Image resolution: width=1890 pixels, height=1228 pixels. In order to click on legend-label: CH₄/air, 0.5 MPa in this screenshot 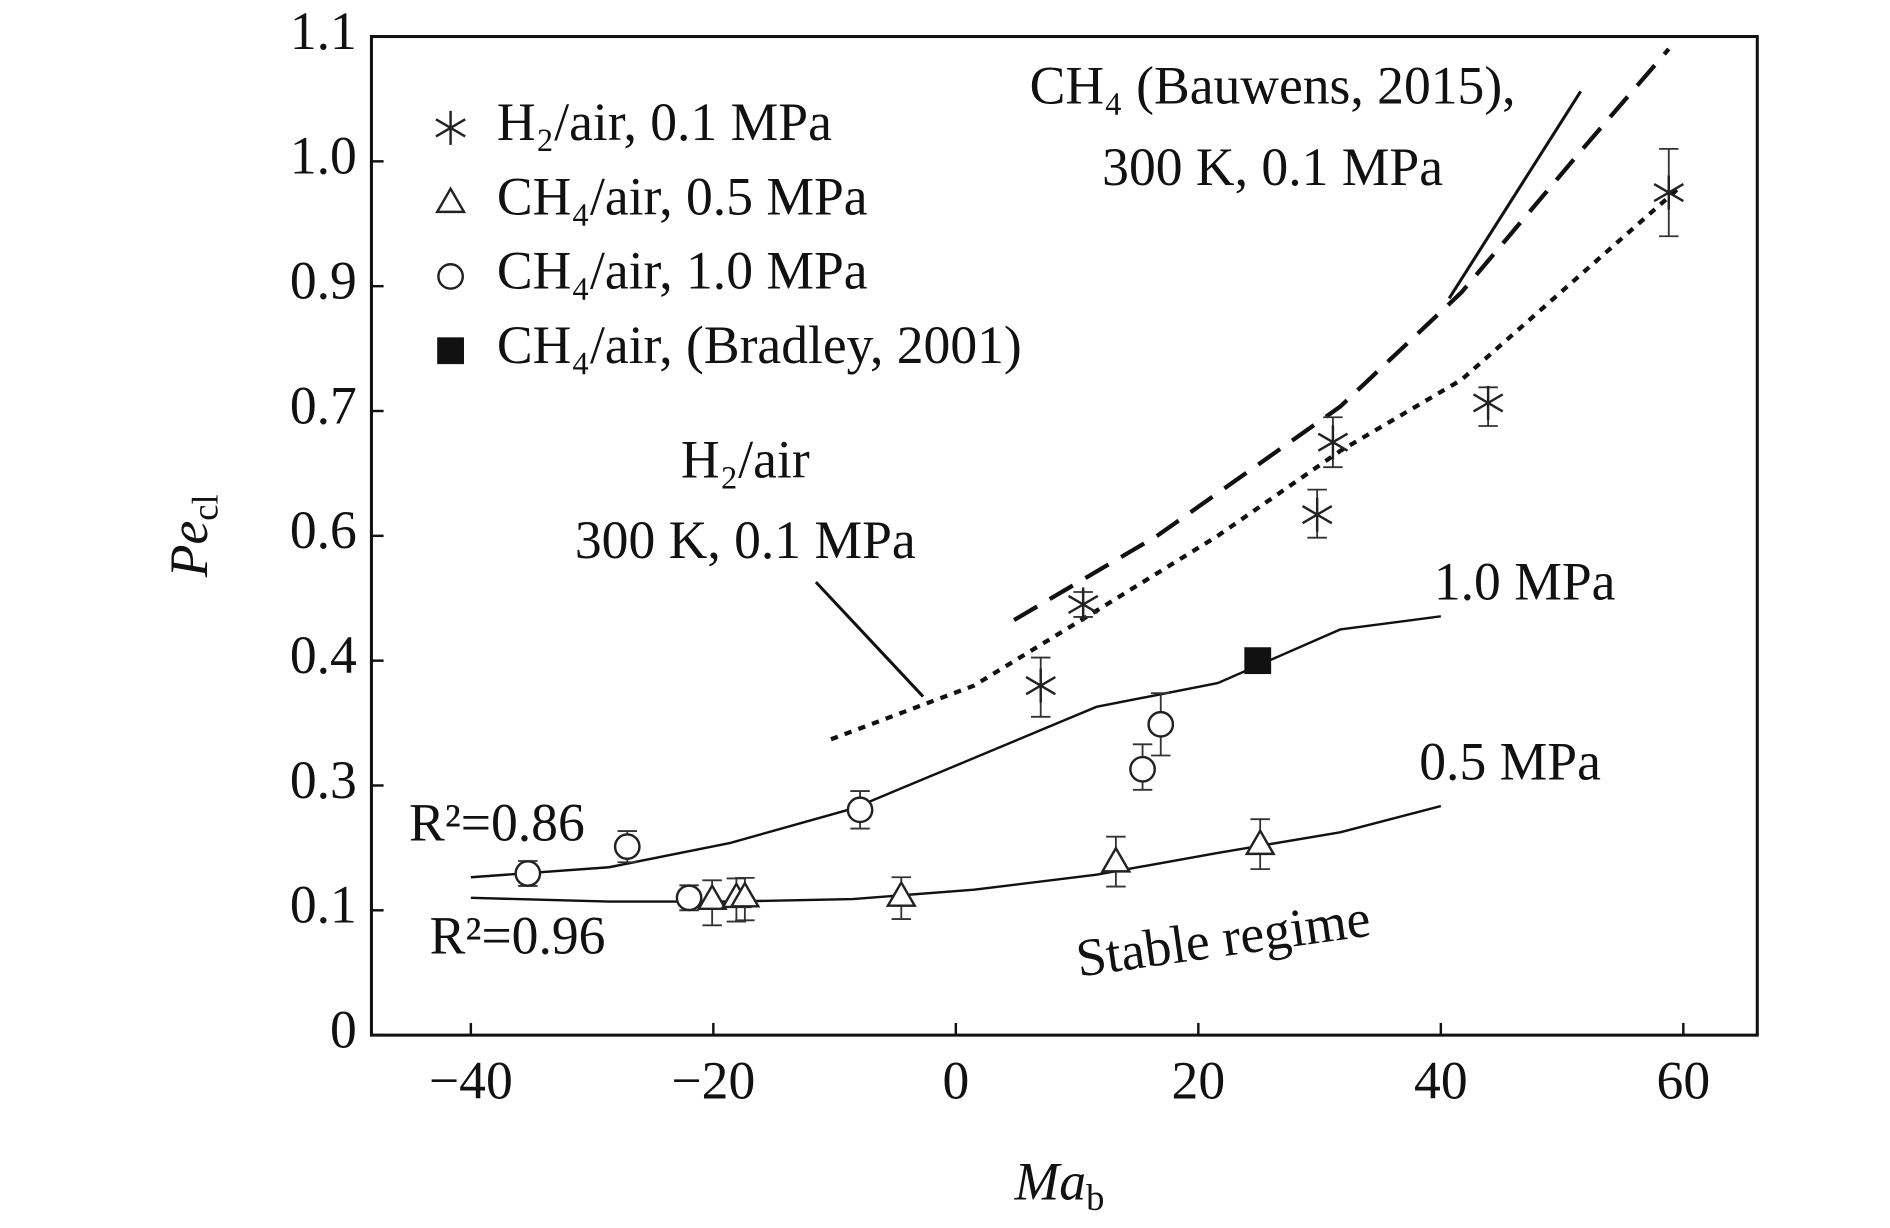, I will do `click(682, 196)`.